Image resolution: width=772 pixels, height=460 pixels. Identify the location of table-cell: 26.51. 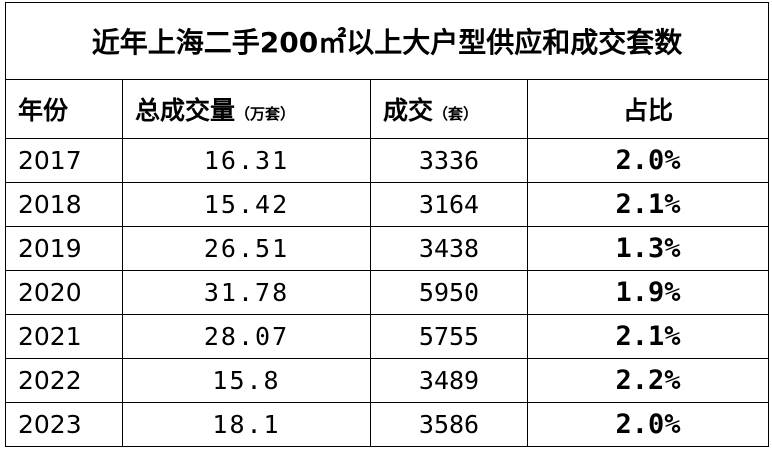
(246, 248).